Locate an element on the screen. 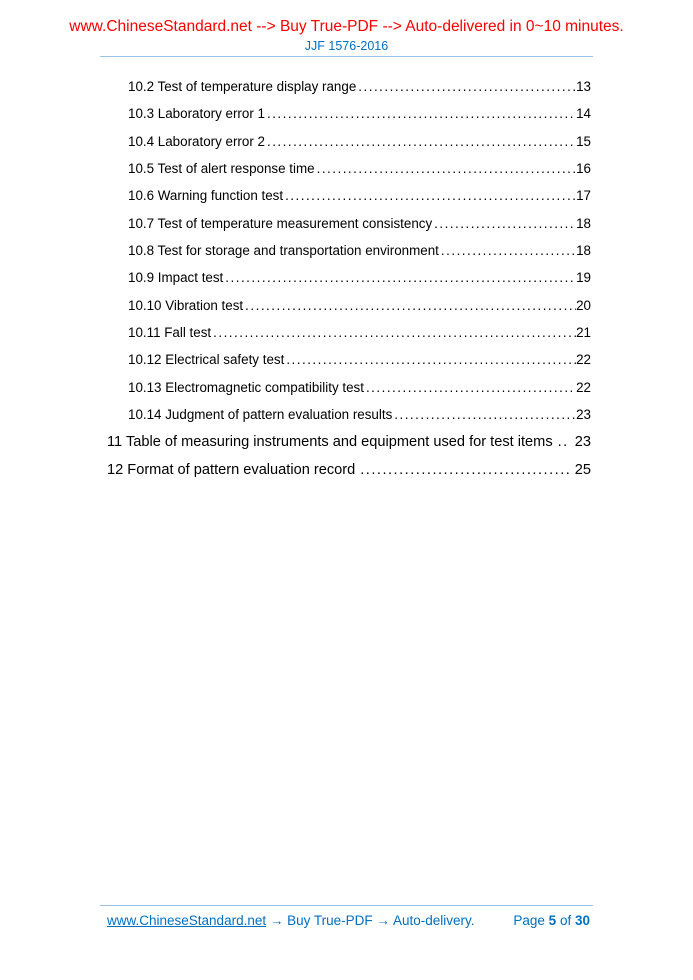 The width and height of the screenshot is (693, 980). toc-entry-label: 10.11 Fall test is located at coordinates (170, 333).